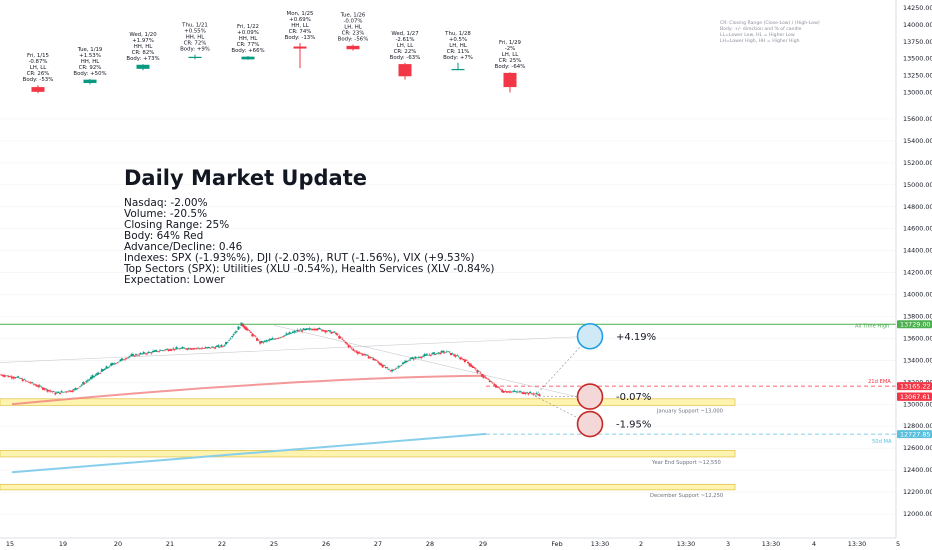 The height and width of the screenshot is (550, 932). I want to click on x-tick-label: 27, so click(378, 544).